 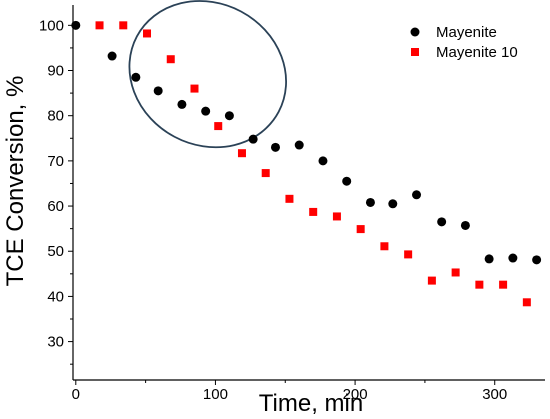 I want to click on legend: Mayenite Mayenite 10, so click(x=464, y=42).